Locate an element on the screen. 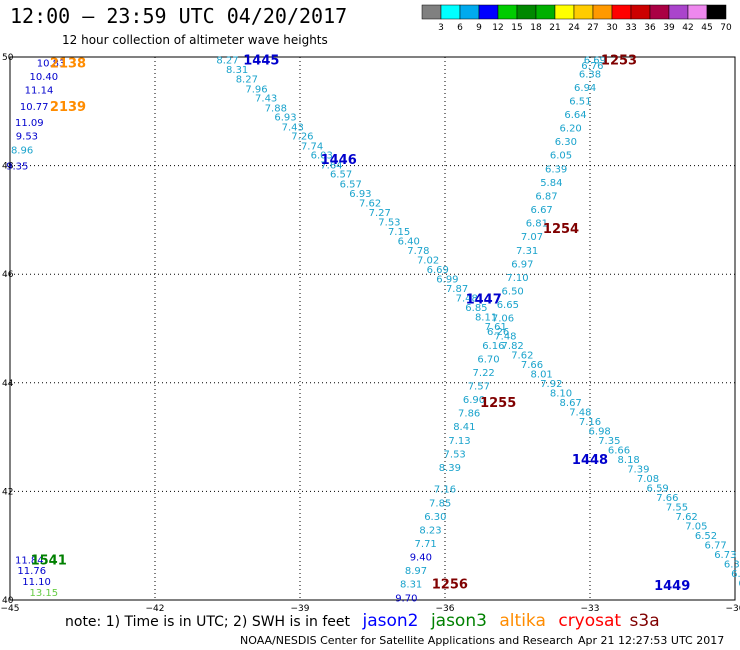  wave-height-value: 7.22 is located at coordinates (484, 373).